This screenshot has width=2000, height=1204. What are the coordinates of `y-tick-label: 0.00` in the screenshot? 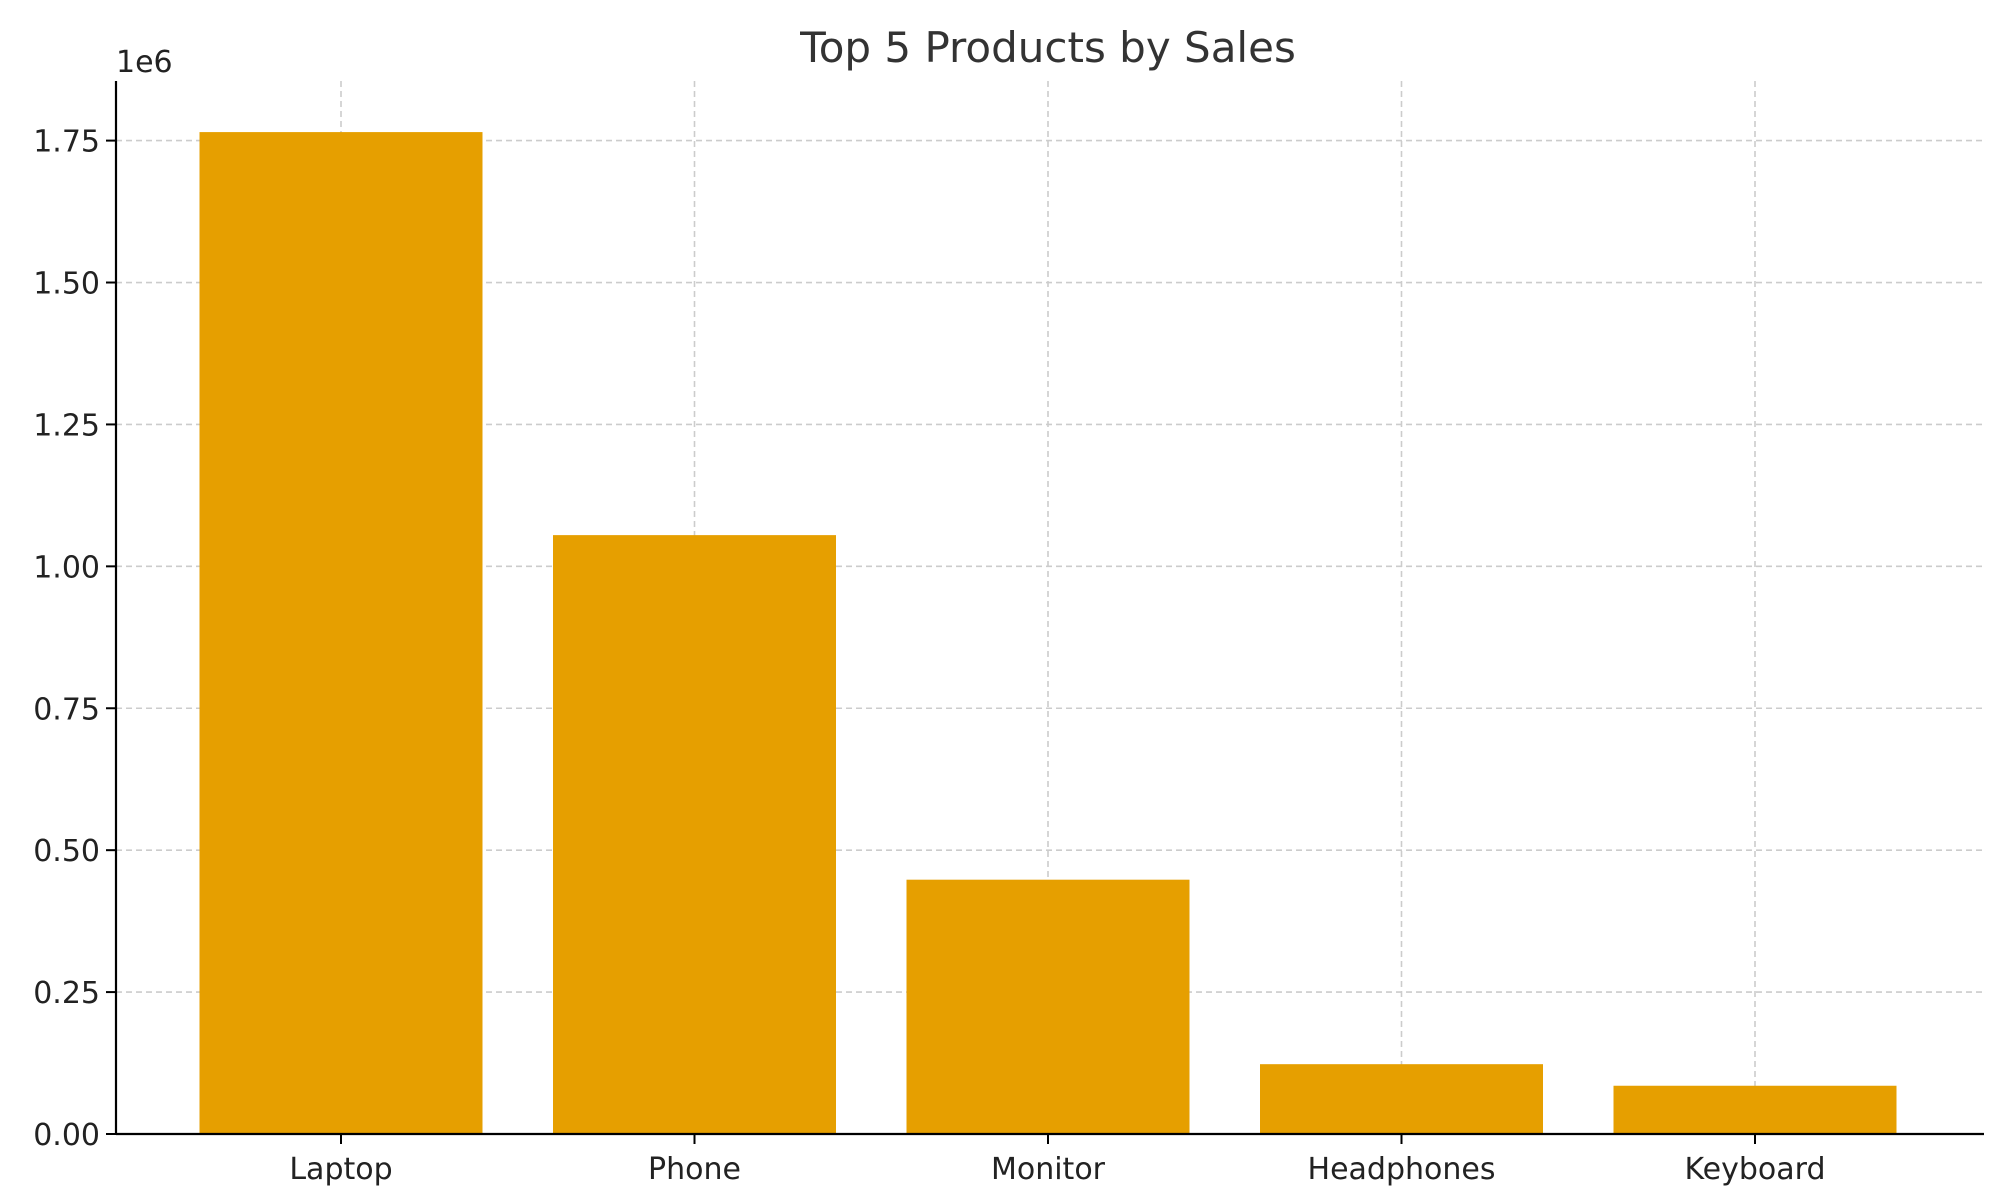 It's located at (66, 1135).